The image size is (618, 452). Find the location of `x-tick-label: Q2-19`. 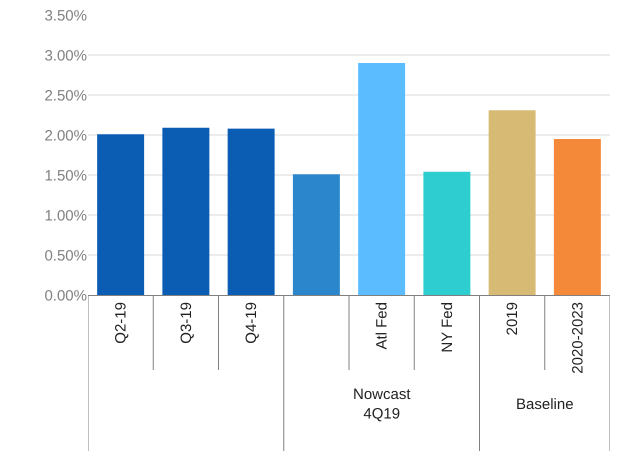

x-tick-label: Q2-19 is located at coordinates (121, 323).